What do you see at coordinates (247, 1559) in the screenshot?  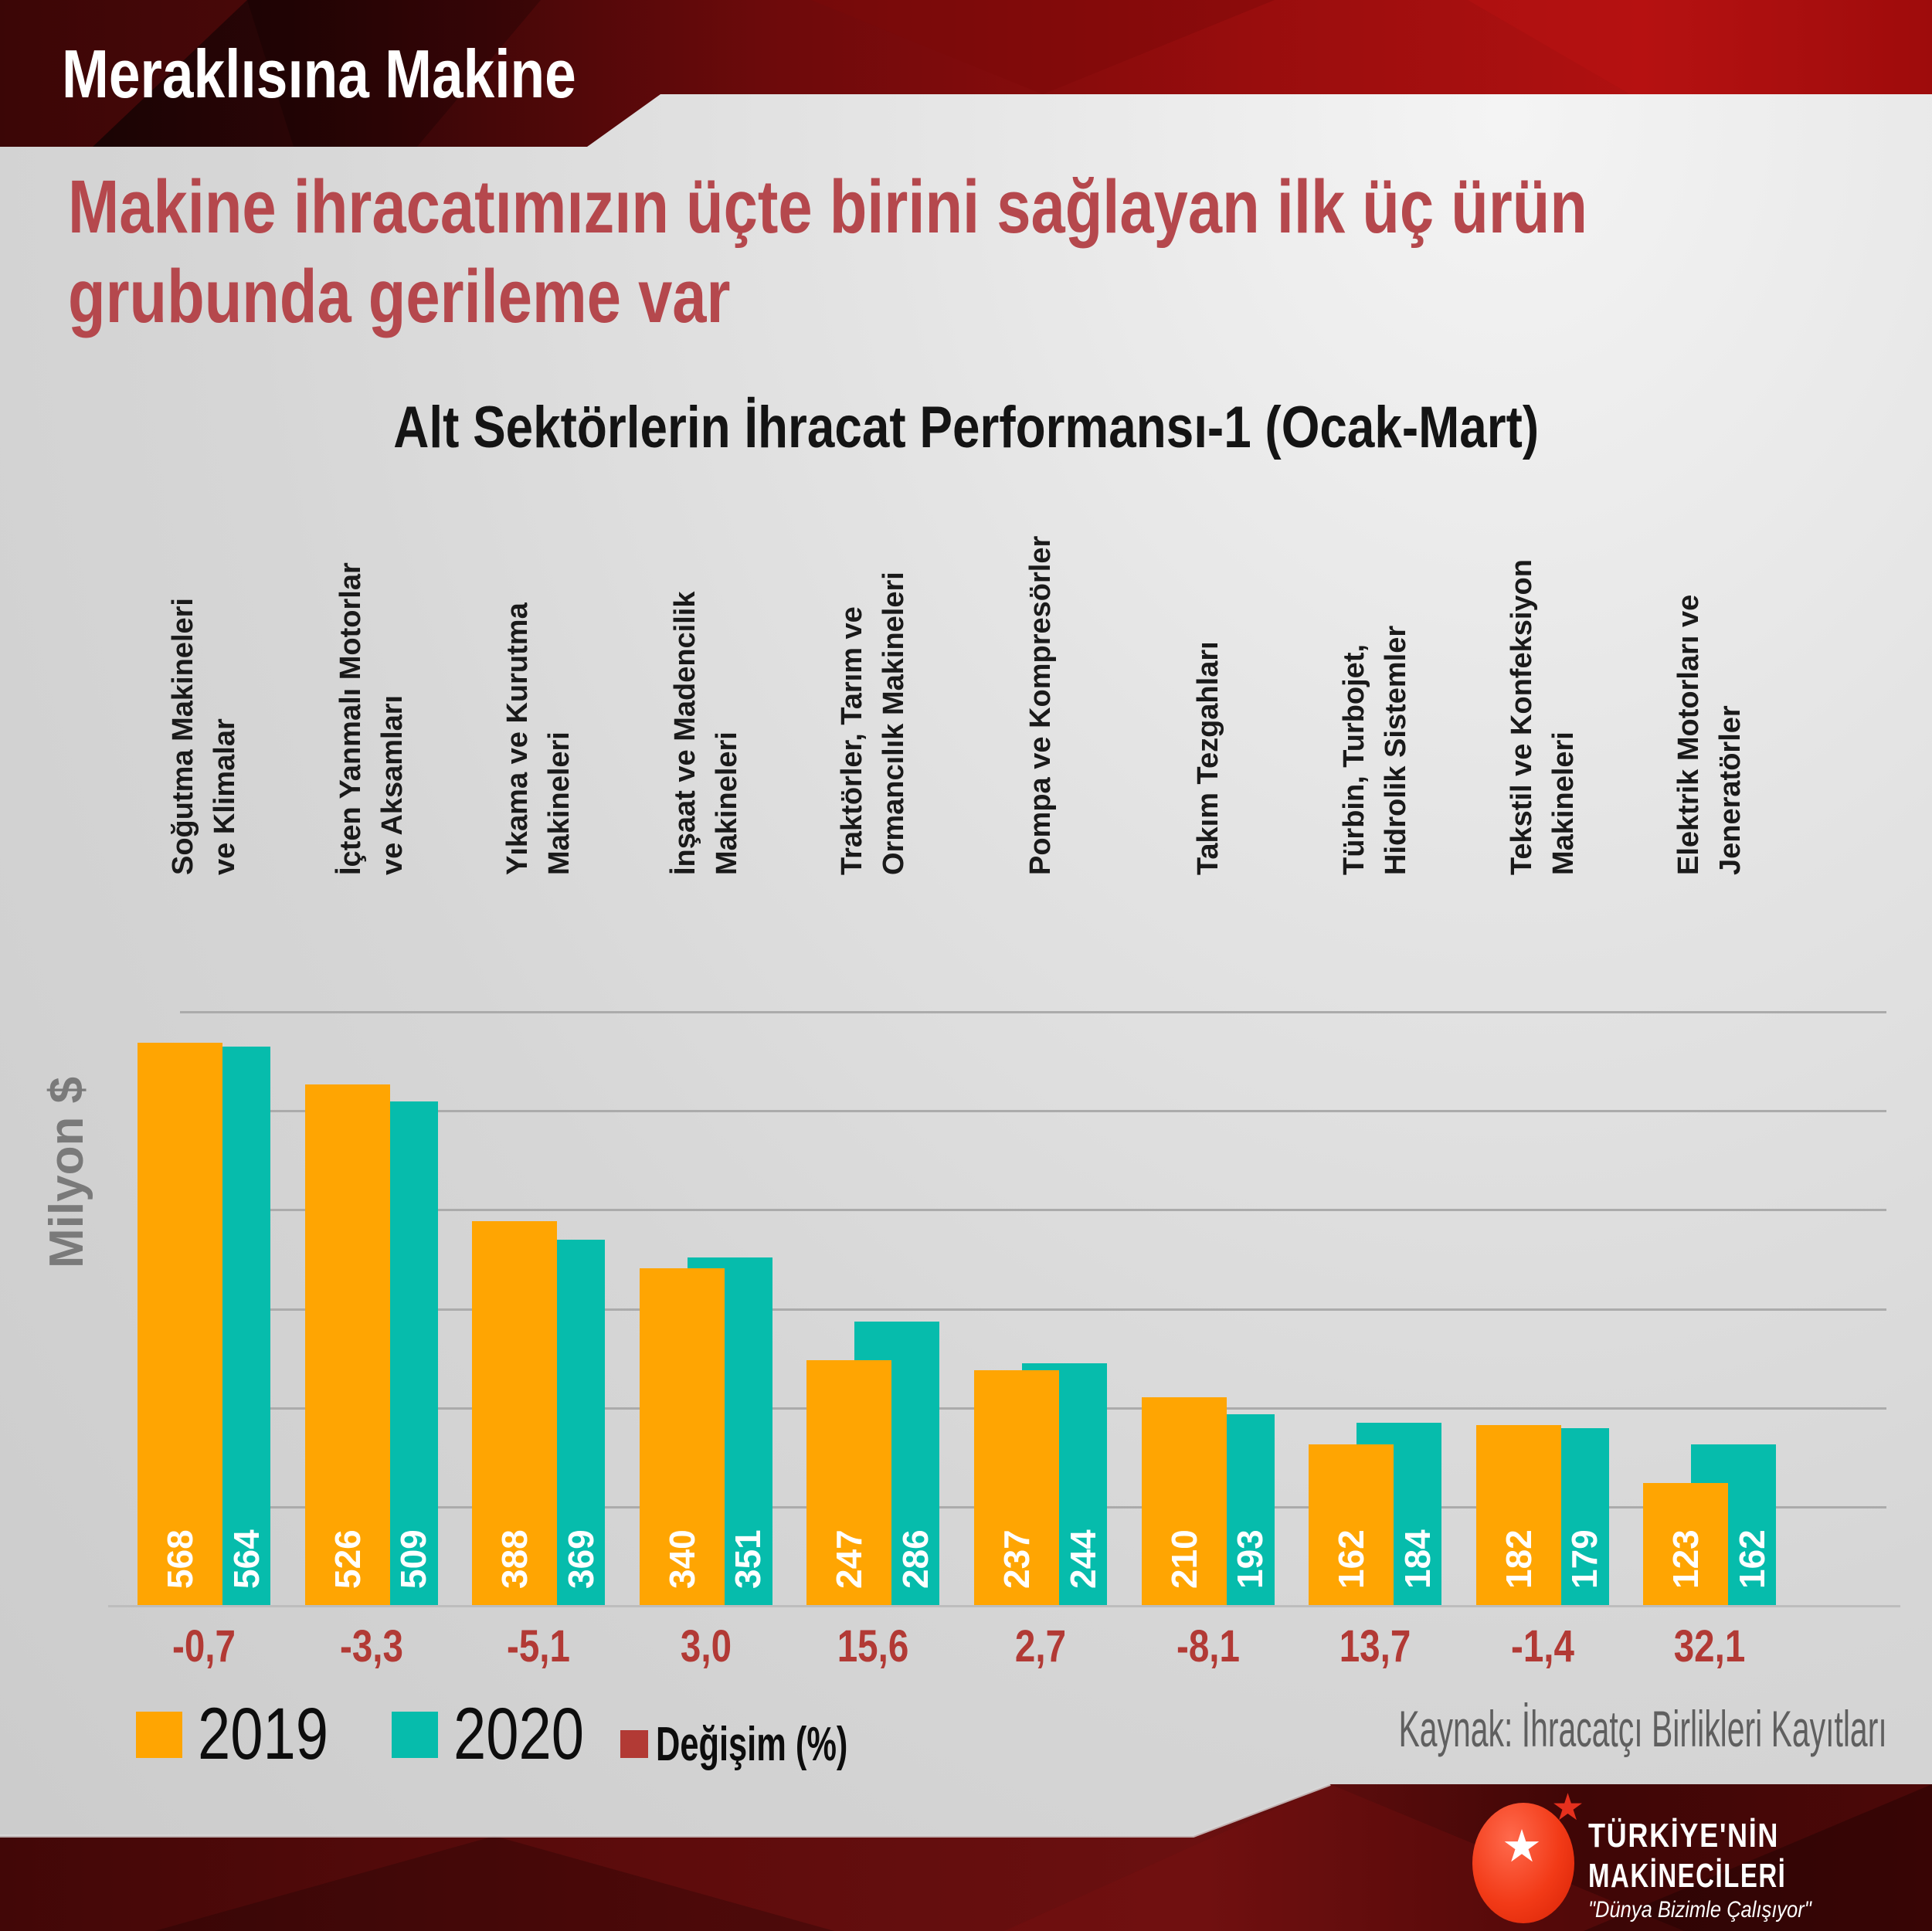 I see `bar-value-2020: 564` at bounding box center [247, 1559].